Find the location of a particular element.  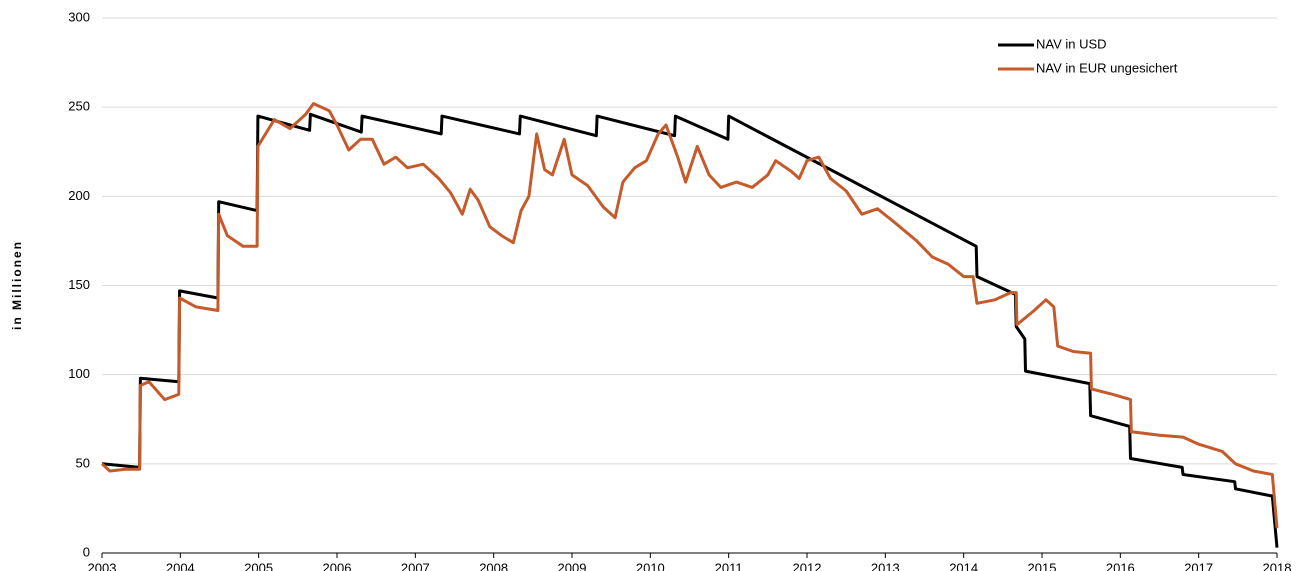

x-tick-label: 2015 is located at coordinates (1042, 565).